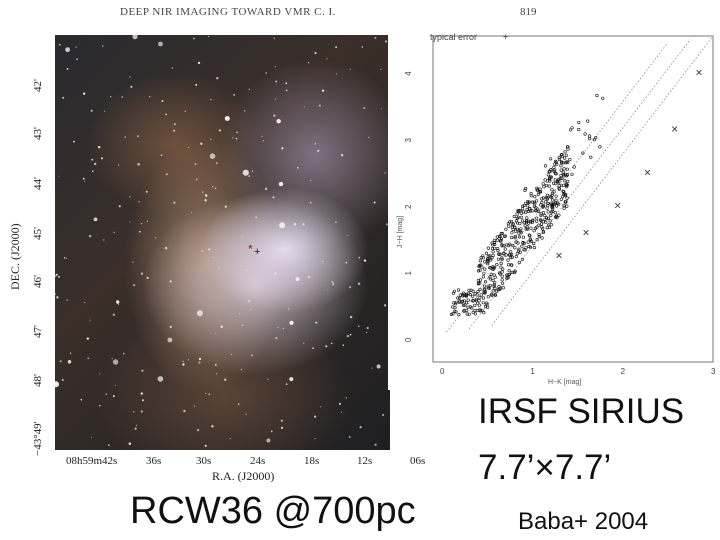  I want to click on y-tick-label: 0, so click(408, 339).